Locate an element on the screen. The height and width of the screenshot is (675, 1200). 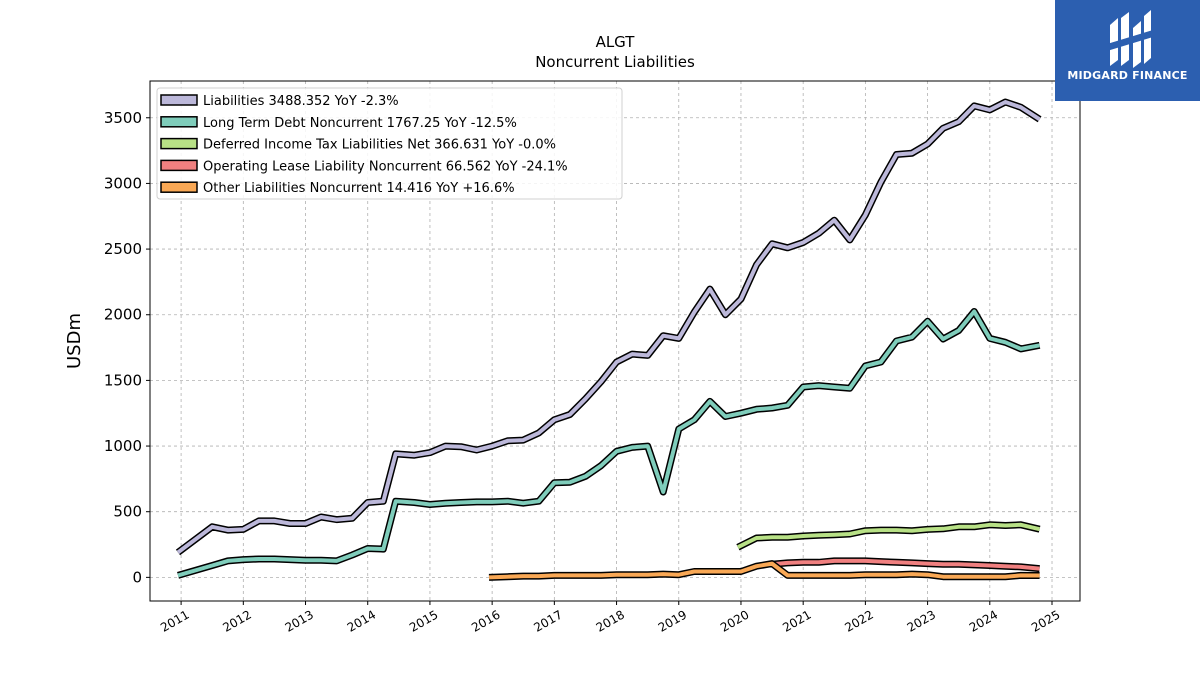
y-tick-label: 1000 is located at coordinates (123, 446).